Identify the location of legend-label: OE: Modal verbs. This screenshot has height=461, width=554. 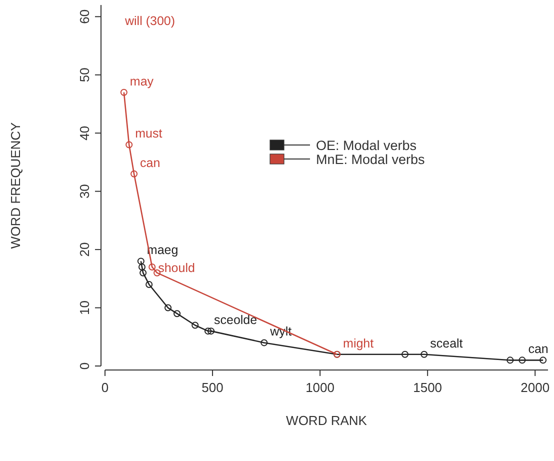
(366, 145).